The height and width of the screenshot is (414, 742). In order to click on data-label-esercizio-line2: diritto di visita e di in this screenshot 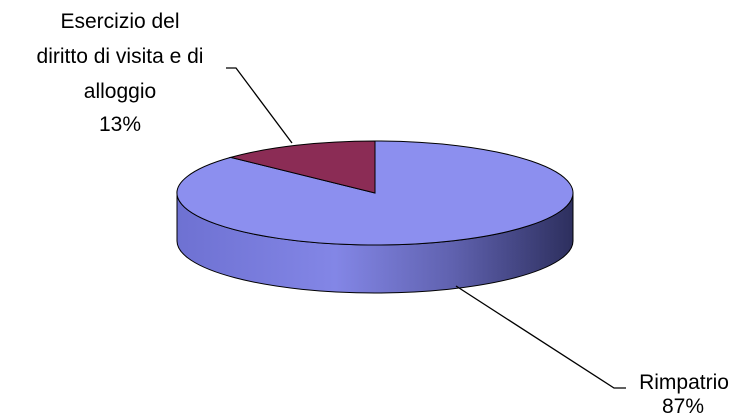, I will do `click(120, 56)`.